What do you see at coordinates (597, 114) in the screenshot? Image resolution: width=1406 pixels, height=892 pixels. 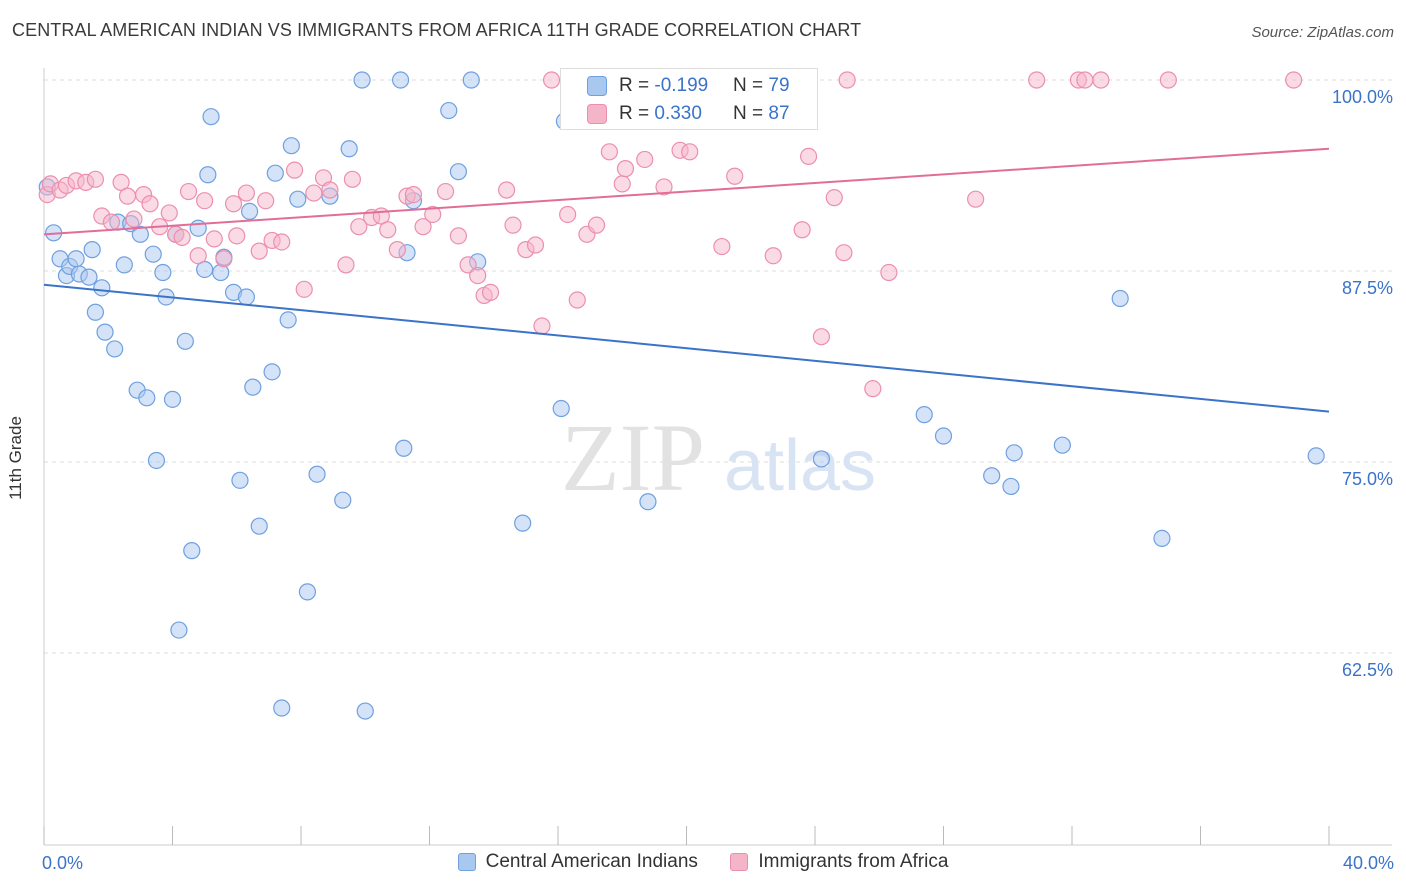 I see `series2-swatch-icon` at bounding box center [597, 114].